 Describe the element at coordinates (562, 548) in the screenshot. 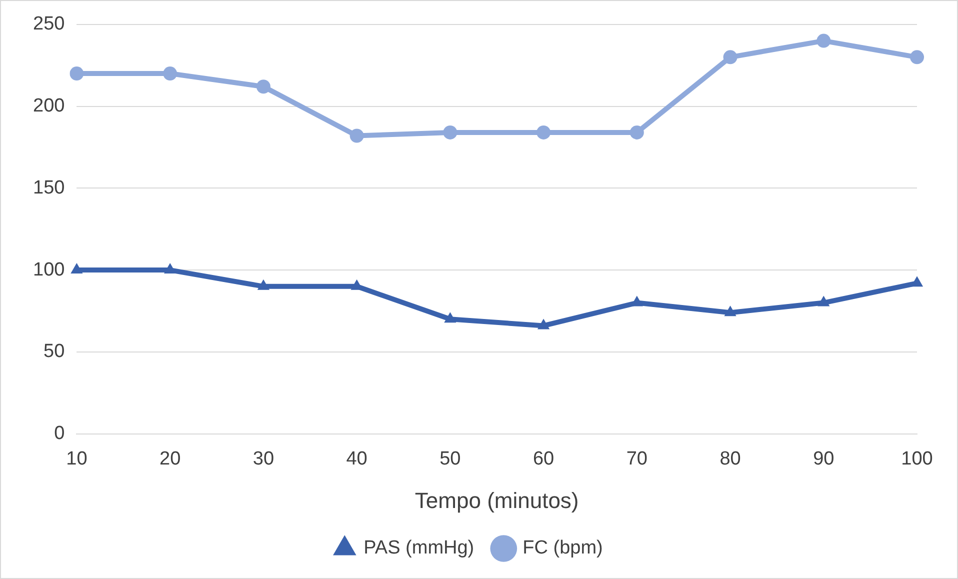

I see `legend-label: FC (bpm)` at that location.